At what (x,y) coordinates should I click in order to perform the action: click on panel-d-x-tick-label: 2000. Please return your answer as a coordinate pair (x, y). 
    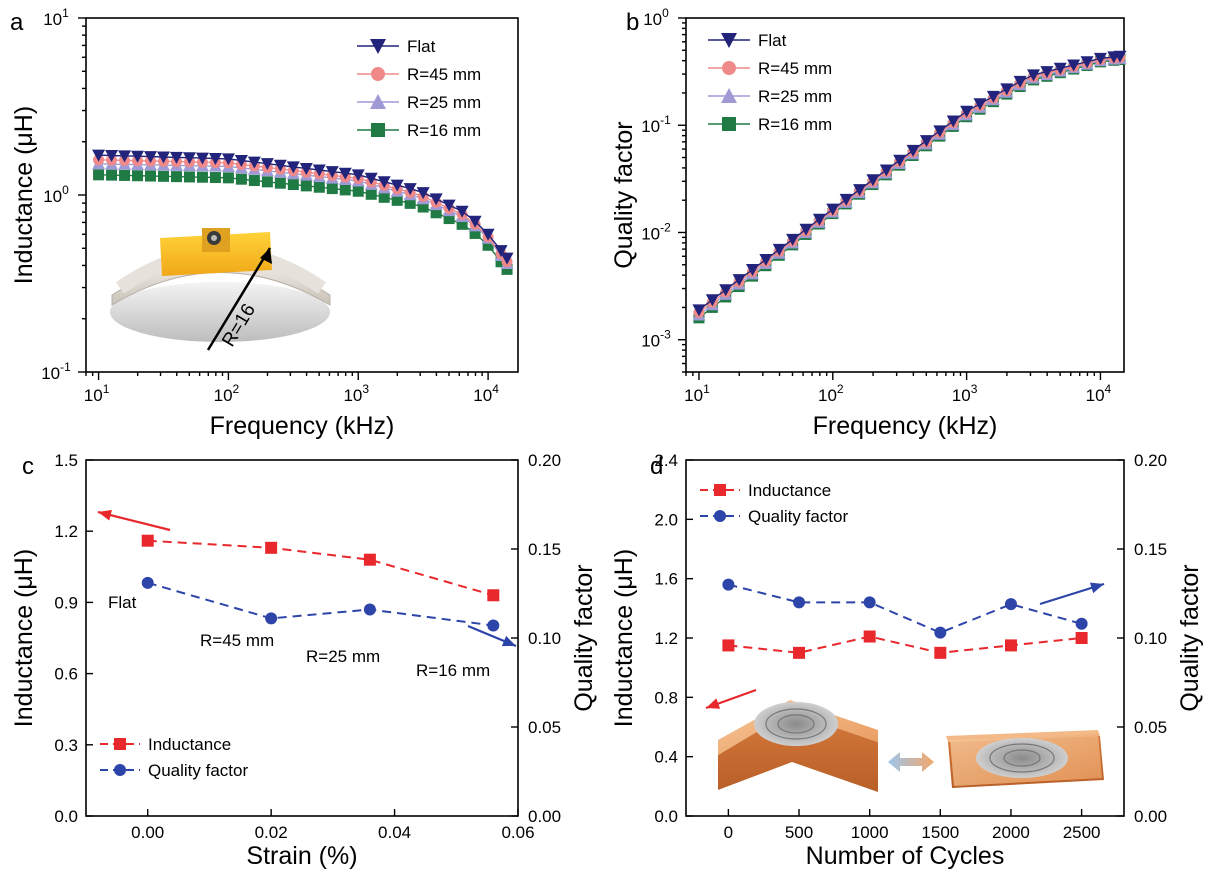
    Looking at the image, I should click on (1011, 832).